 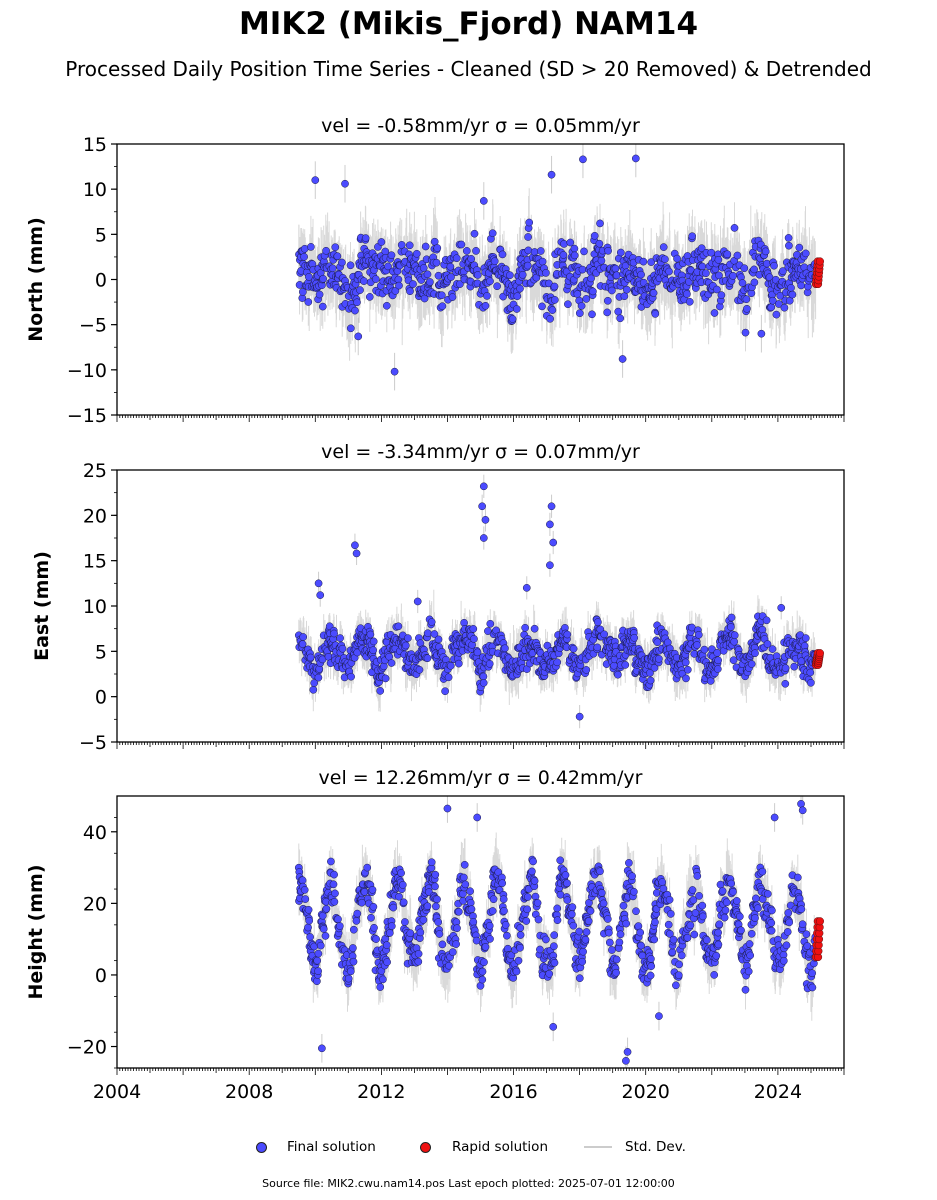 I want to click on panel-1-title: vel = -0.58mm/yr σ = 0.05mm/yr, so click(x=480, y=126).